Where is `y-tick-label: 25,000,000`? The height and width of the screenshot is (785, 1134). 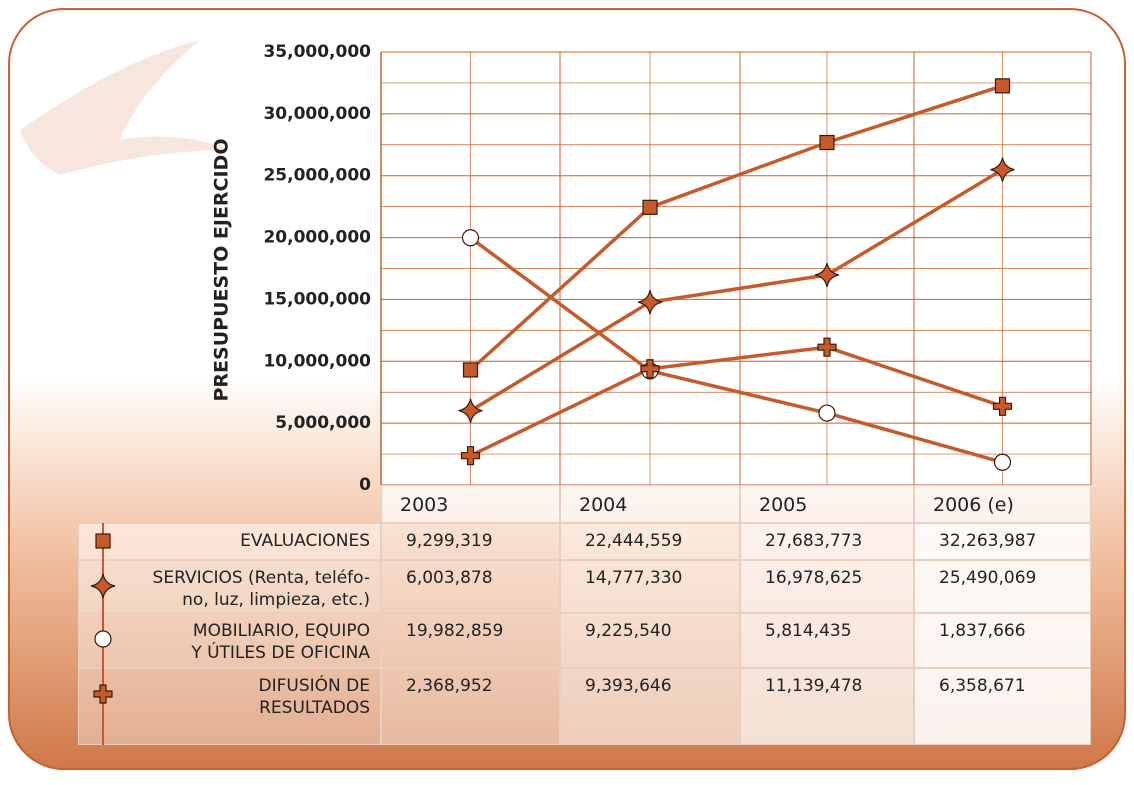
y-tick-label: 25,000,000 is located at coordinates (317, 176).